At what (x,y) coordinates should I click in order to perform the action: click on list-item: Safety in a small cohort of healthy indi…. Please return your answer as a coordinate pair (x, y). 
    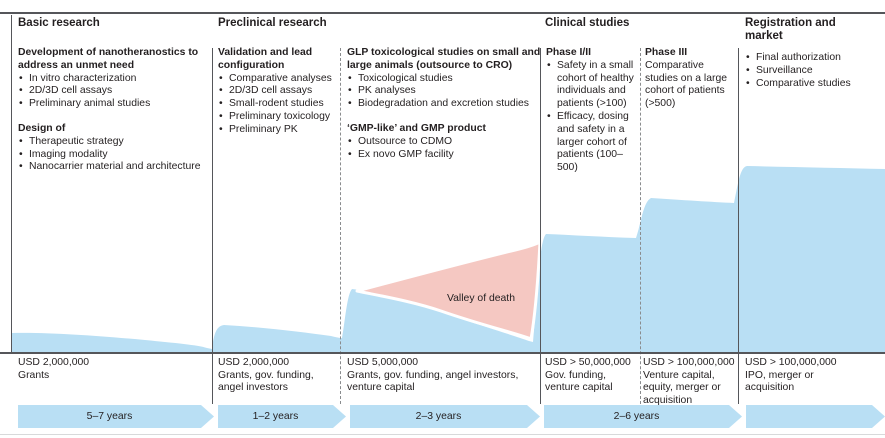
    Looking at the image, I should click on (592, 85).